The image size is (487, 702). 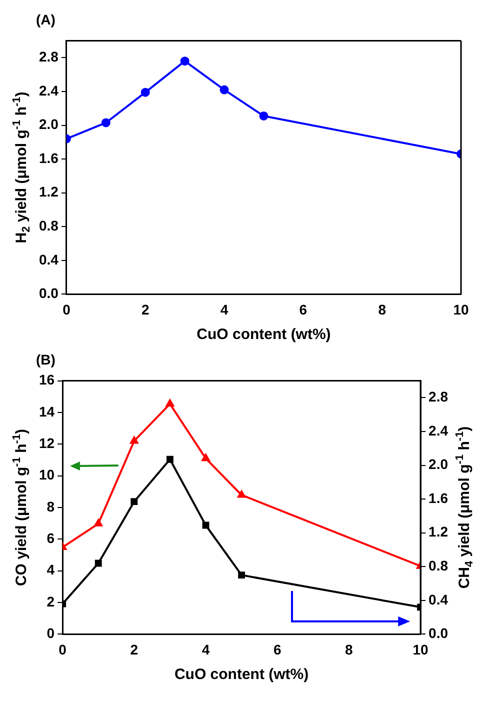 I want to click on y2-tick-label: 2.4, so click(x=438, y=430).